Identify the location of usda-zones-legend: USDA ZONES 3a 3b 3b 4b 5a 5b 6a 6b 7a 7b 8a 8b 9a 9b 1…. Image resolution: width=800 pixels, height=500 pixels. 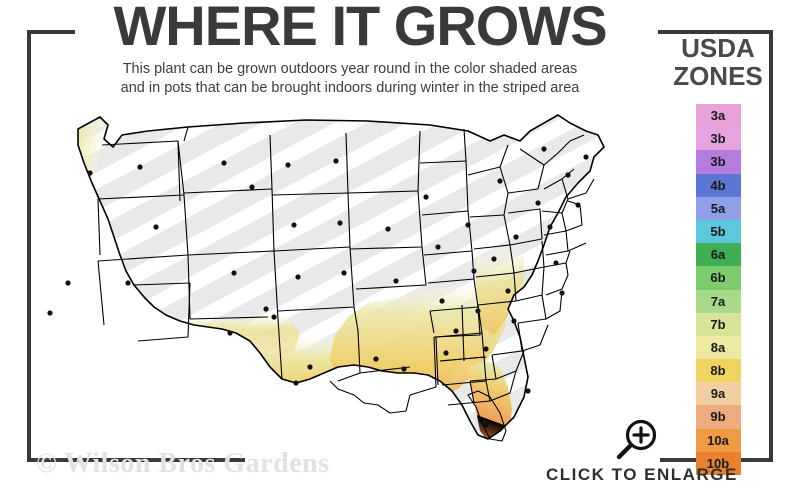
(718, 254).